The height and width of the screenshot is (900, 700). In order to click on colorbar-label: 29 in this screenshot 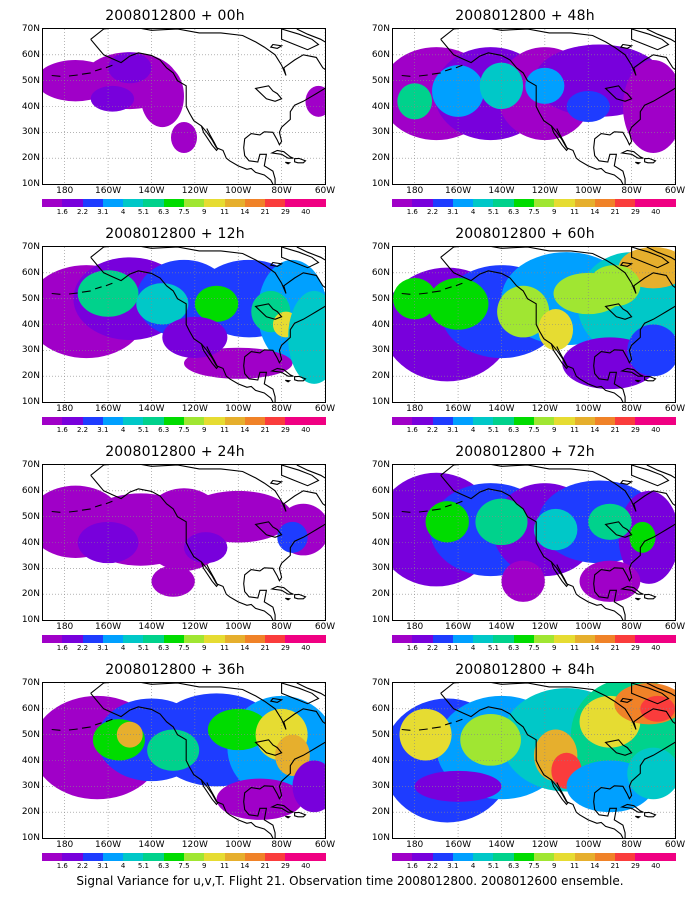, I will do `click(635, 430)`.